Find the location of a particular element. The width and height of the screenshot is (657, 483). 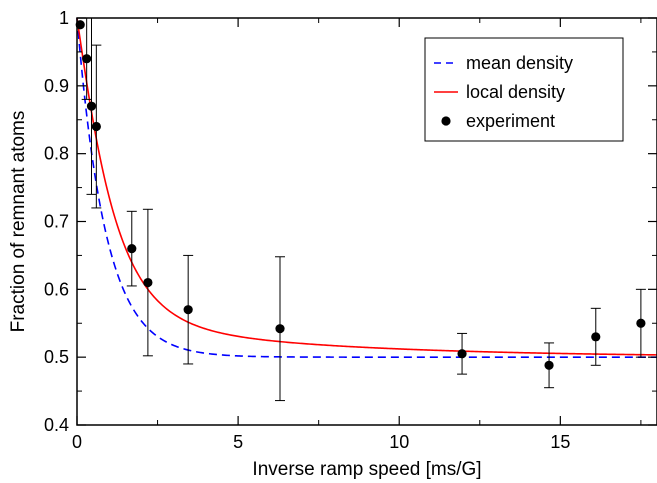

legend: mean density local density experiment is located at coordinates (524, 89).